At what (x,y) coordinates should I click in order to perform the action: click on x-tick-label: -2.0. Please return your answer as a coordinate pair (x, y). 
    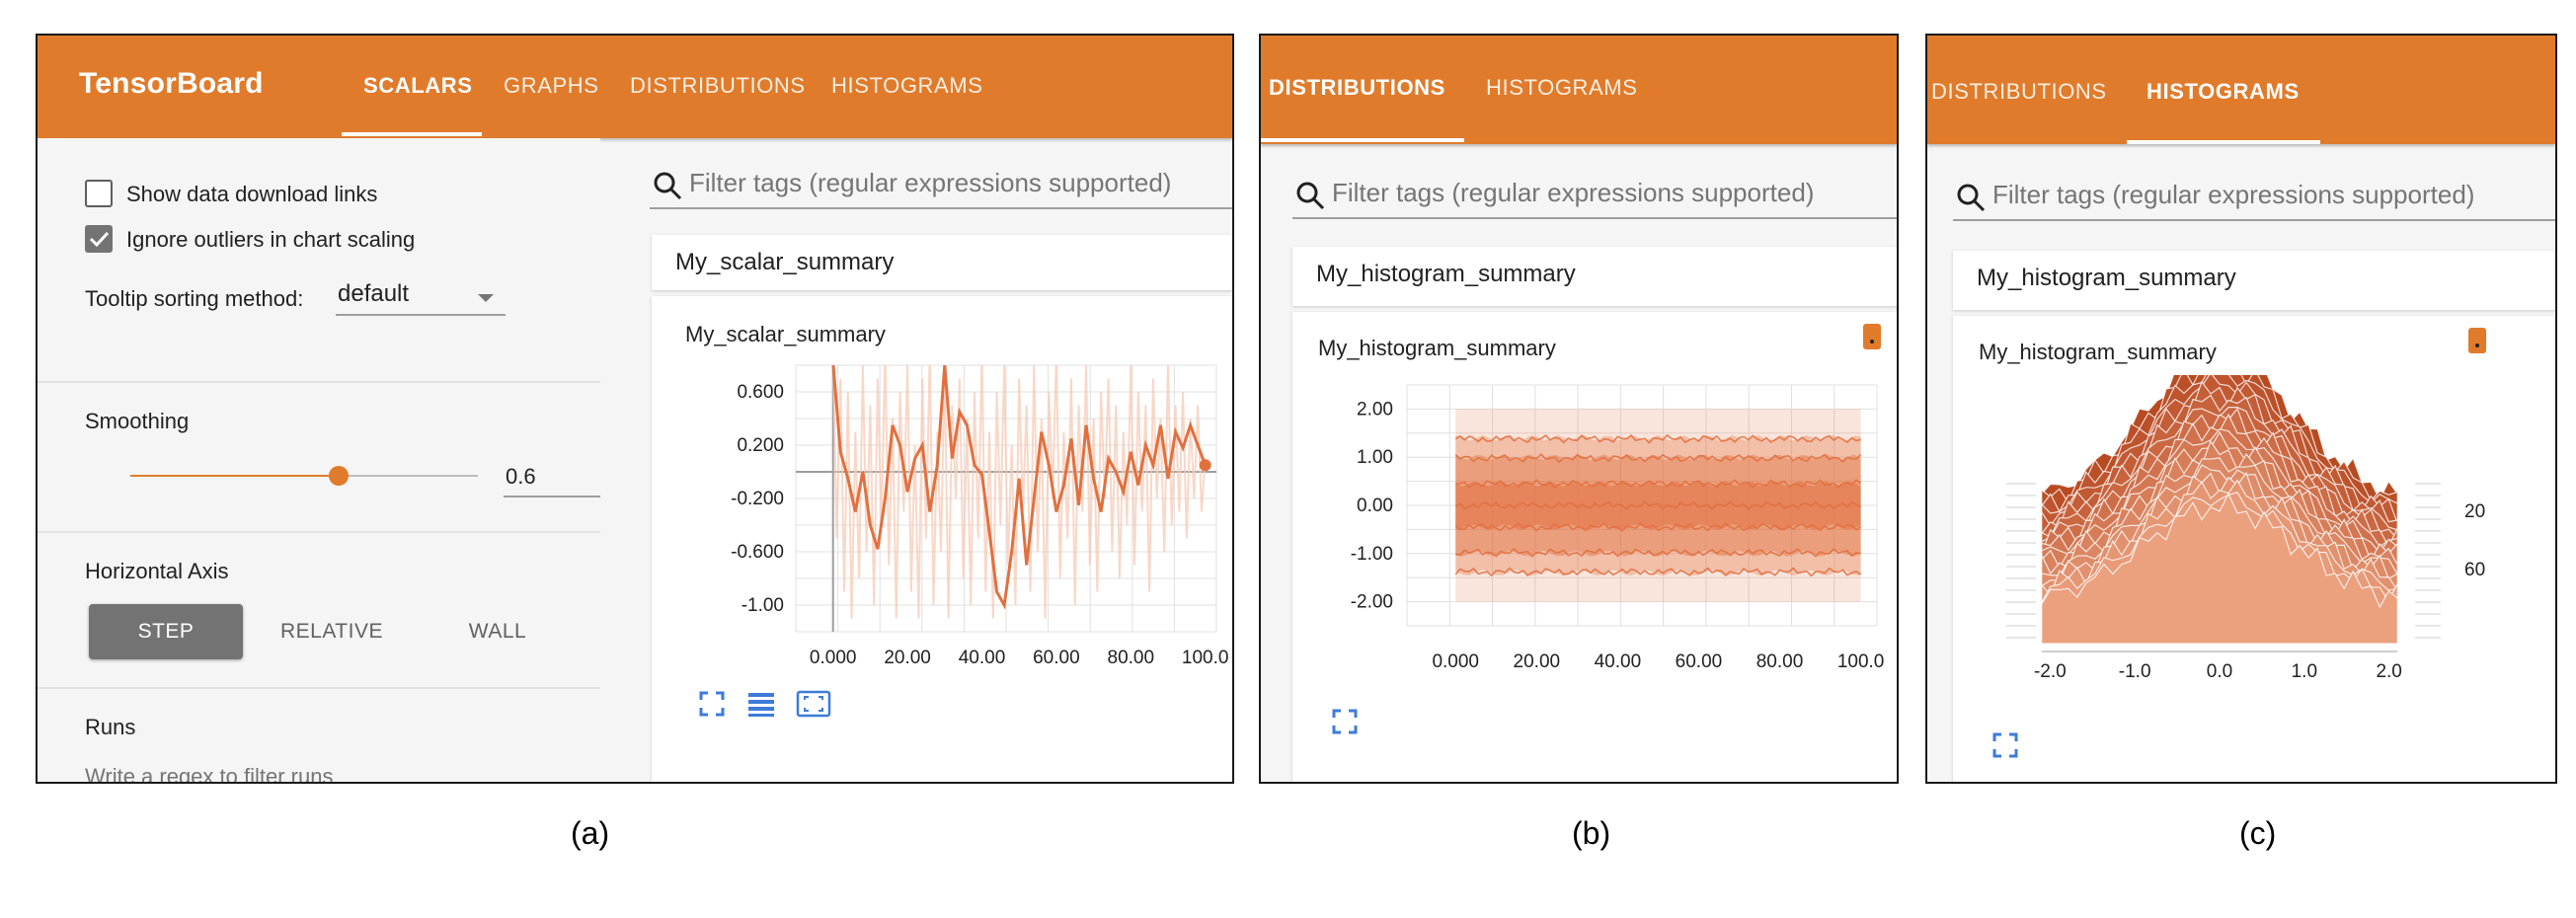
    Looking at the image, I should click on (2050, 671).